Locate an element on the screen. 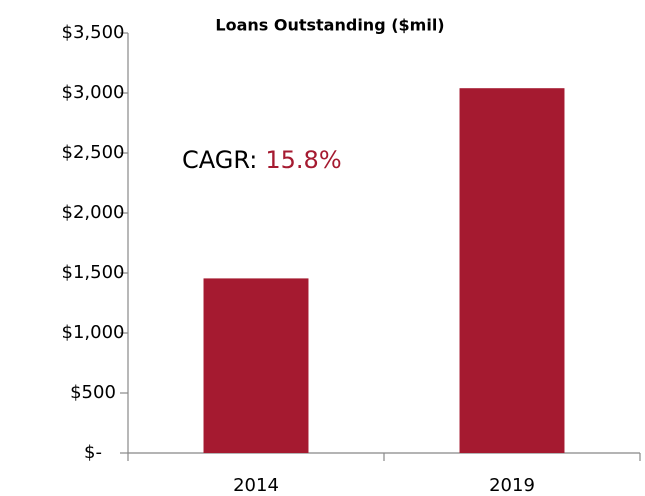  y-tick-label: $- is located at coordinates (93, 452).